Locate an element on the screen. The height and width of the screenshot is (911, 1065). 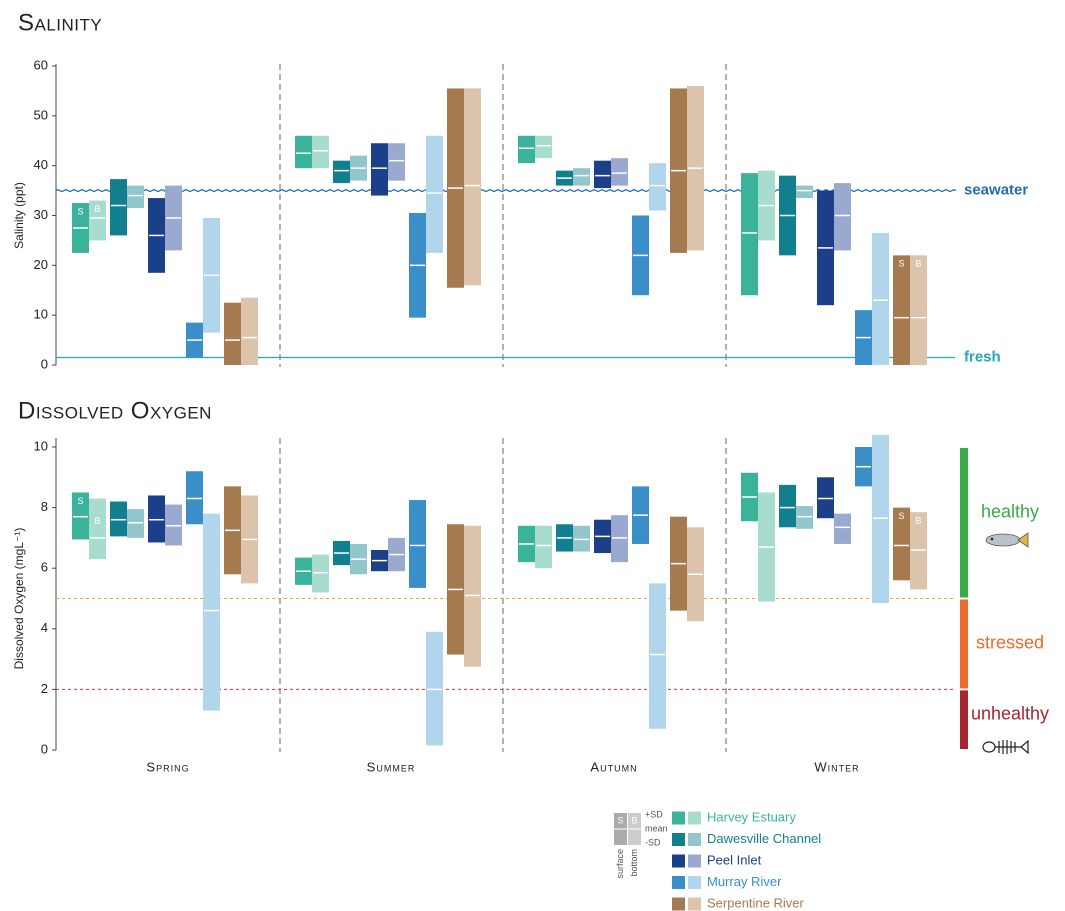
key-stat-label: +SD is located at coordinates (654, 814).